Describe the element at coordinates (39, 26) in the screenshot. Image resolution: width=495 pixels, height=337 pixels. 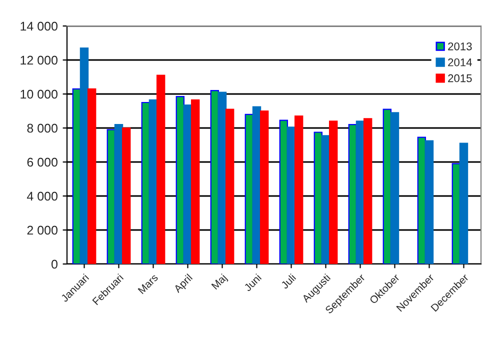
I see `y-tick-label: 14 000` at that location.